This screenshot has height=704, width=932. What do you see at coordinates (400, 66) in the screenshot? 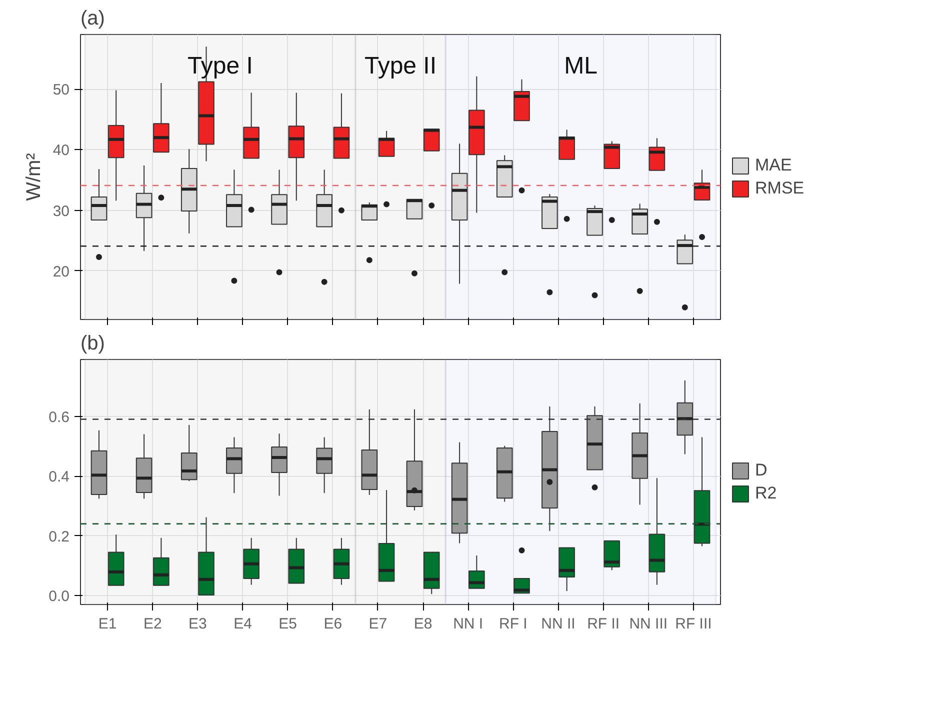
I see `band-label: Type II` at bounding box center [400, 66].